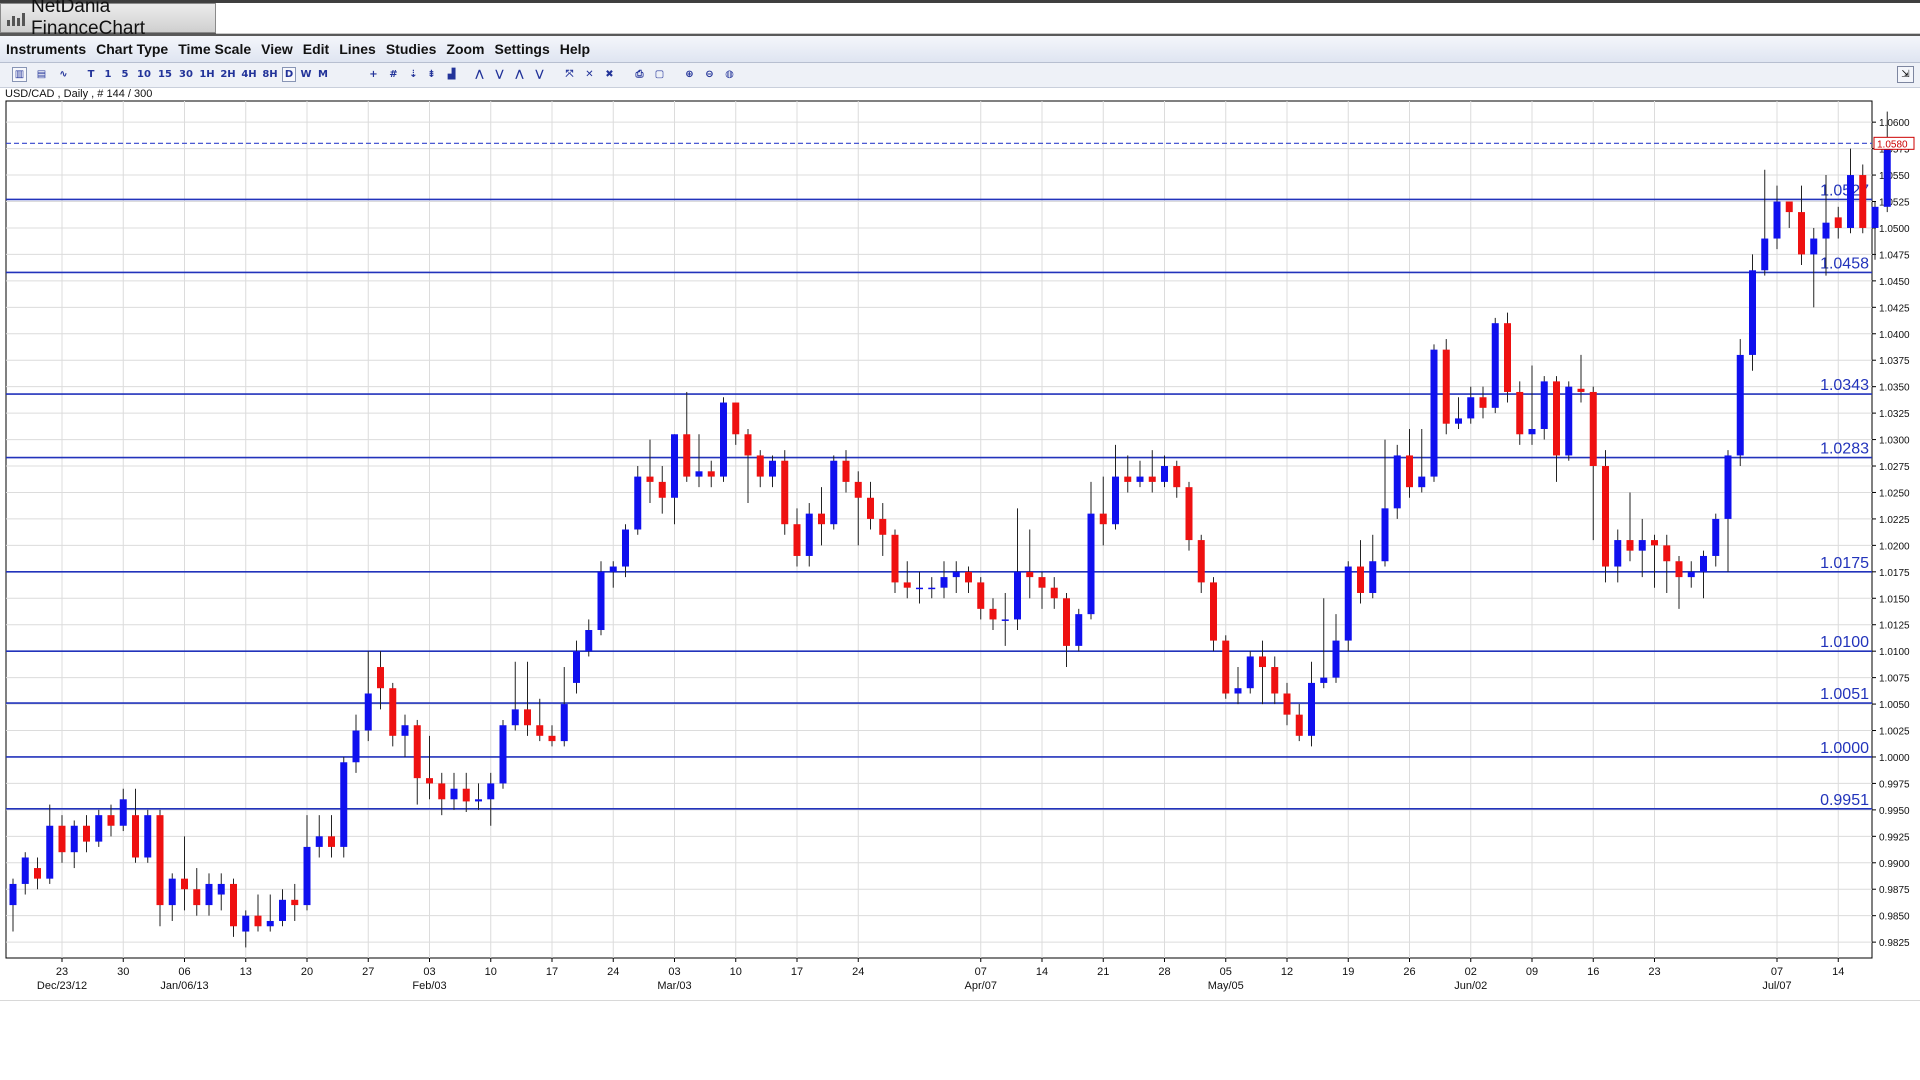  Describe the element at coordinates (1654, 972) in the screenshot. I see `x-tick-label: 23` at that location.